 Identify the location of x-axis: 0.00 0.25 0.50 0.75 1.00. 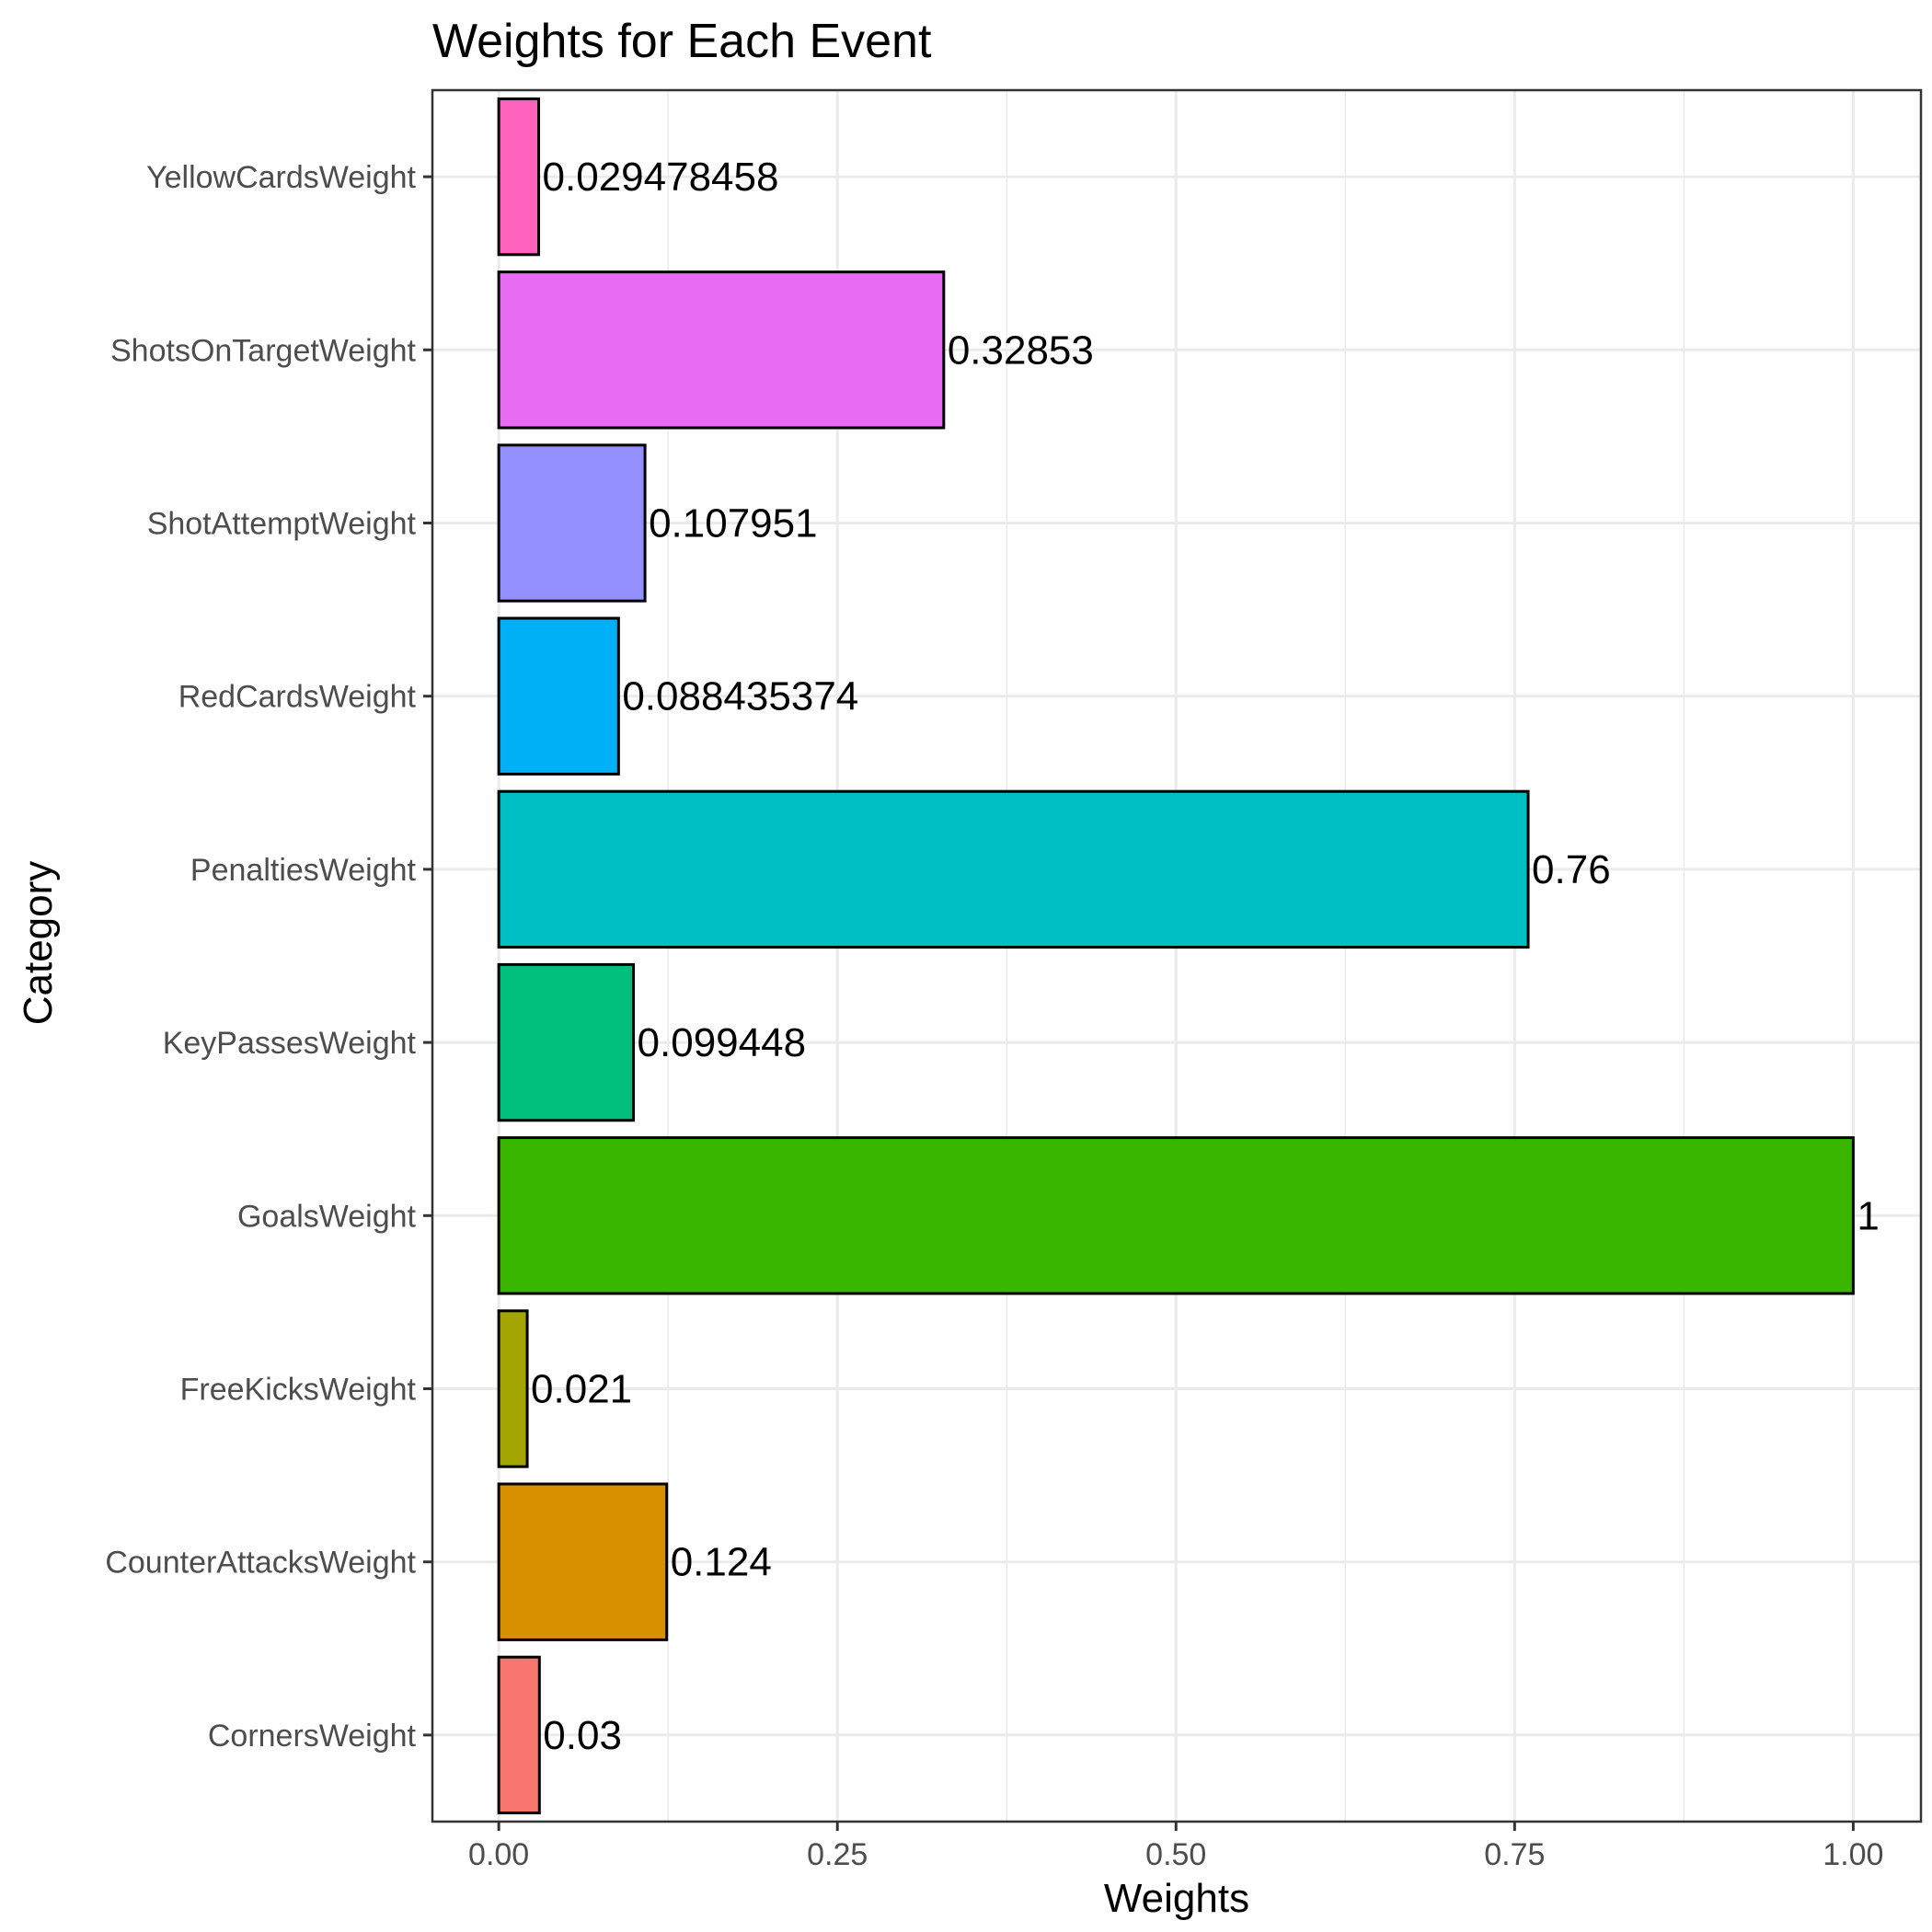
(1175, 1847).